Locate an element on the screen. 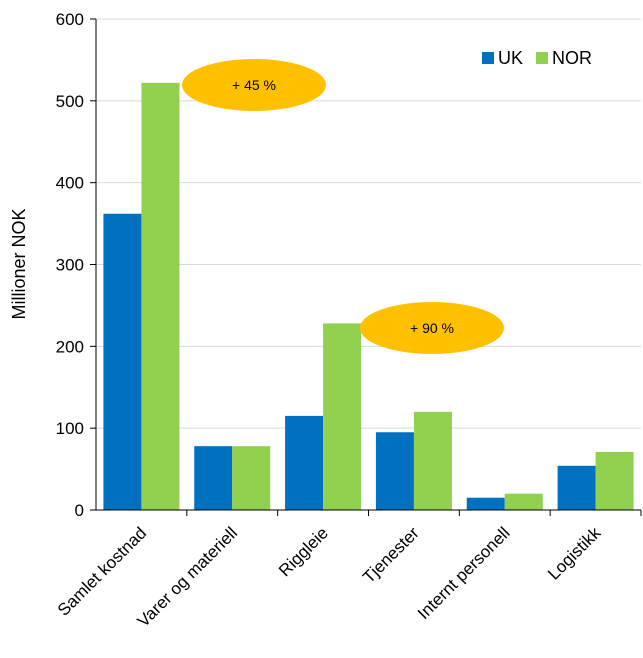  legend-label-nor: NOR is located at coordinates (572, 58).